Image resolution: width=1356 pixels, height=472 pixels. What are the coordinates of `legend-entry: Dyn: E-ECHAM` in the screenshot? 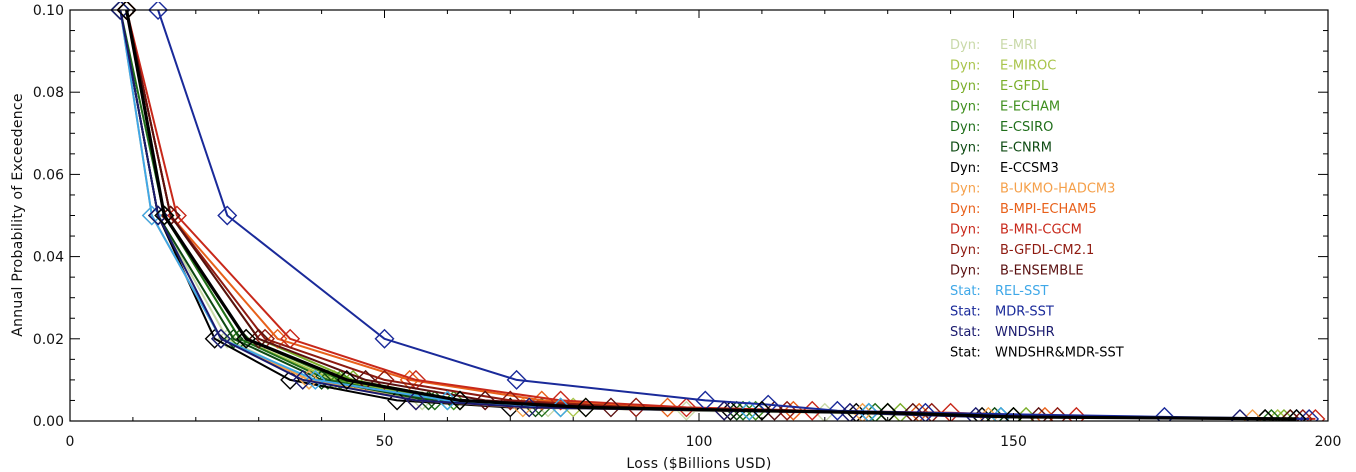 It's located at (1005, 107).